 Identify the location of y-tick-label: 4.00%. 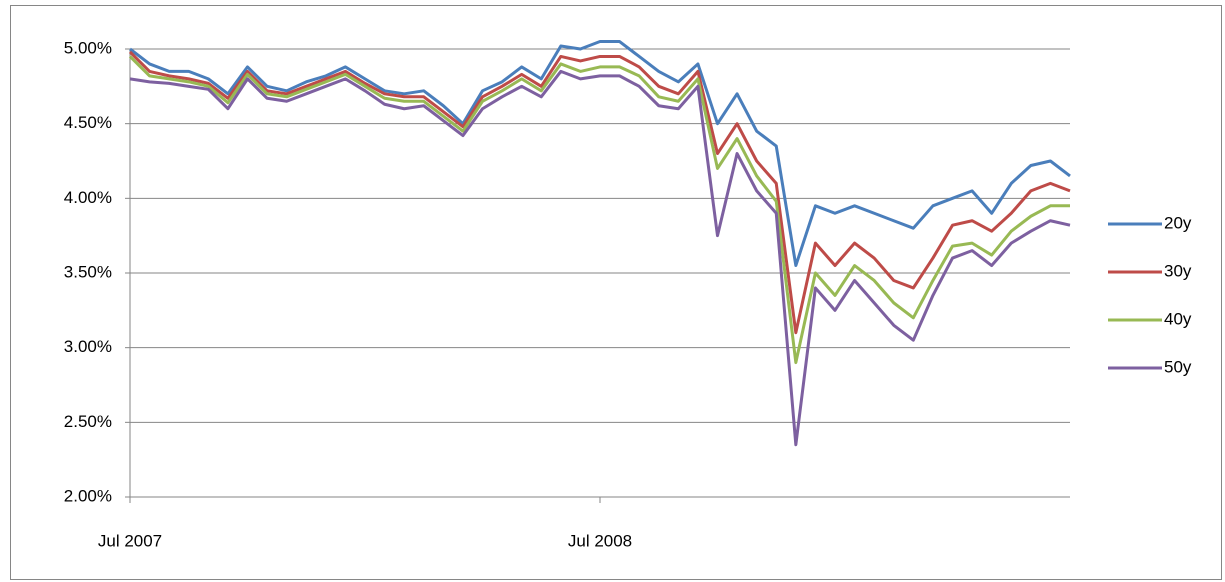
(88, 197).